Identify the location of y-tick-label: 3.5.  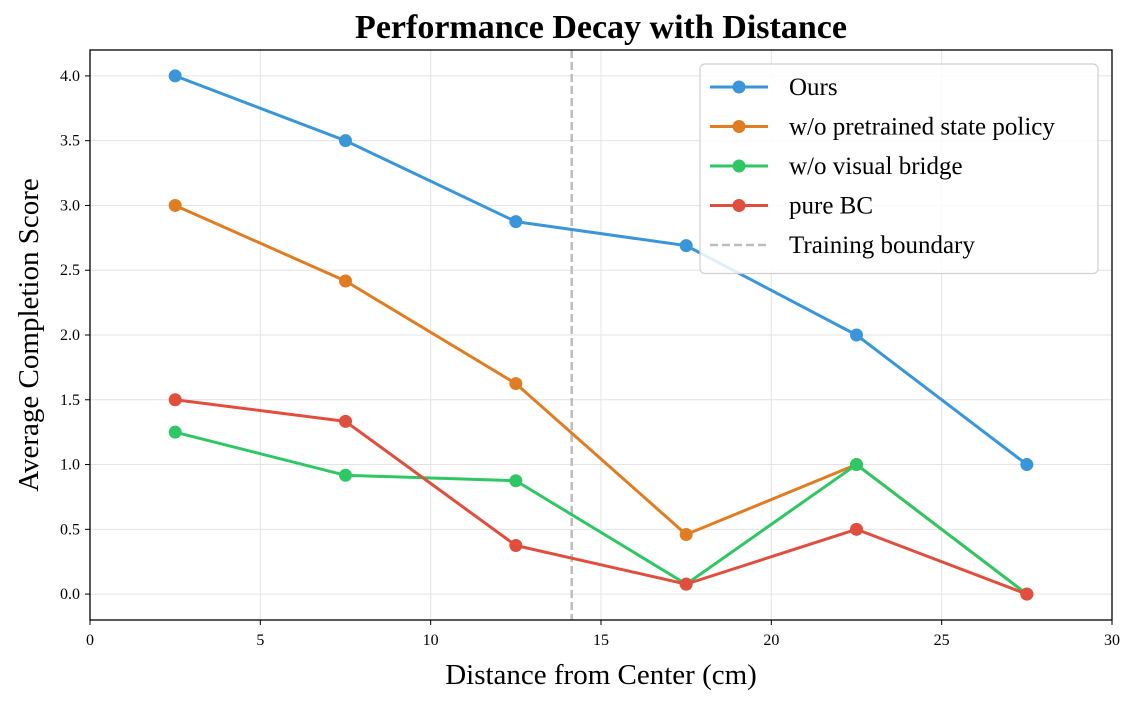
(70, 141).